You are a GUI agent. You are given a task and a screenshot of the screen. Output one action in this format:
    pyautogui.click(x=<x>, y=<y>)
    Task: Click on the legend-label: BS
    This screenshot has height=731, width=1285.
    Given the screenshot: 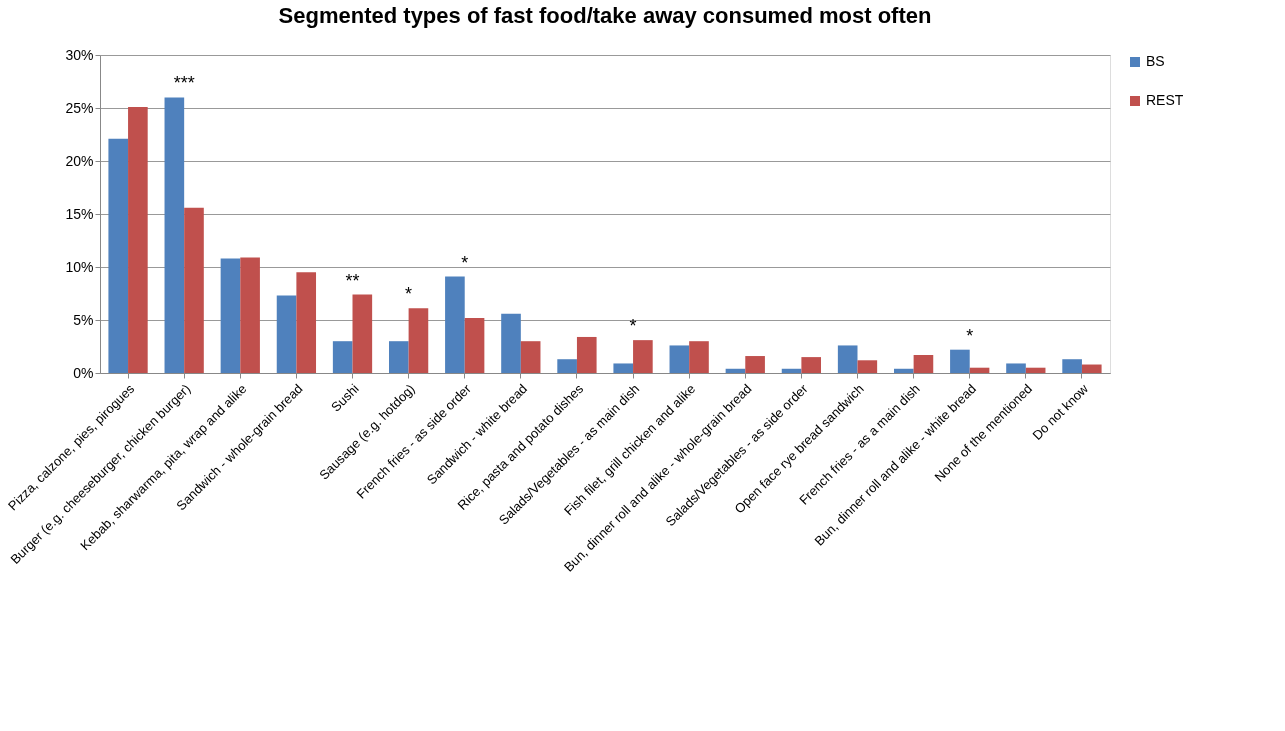 What is the action you would take?
    pyautogui.click(x=1155, y=61)
    